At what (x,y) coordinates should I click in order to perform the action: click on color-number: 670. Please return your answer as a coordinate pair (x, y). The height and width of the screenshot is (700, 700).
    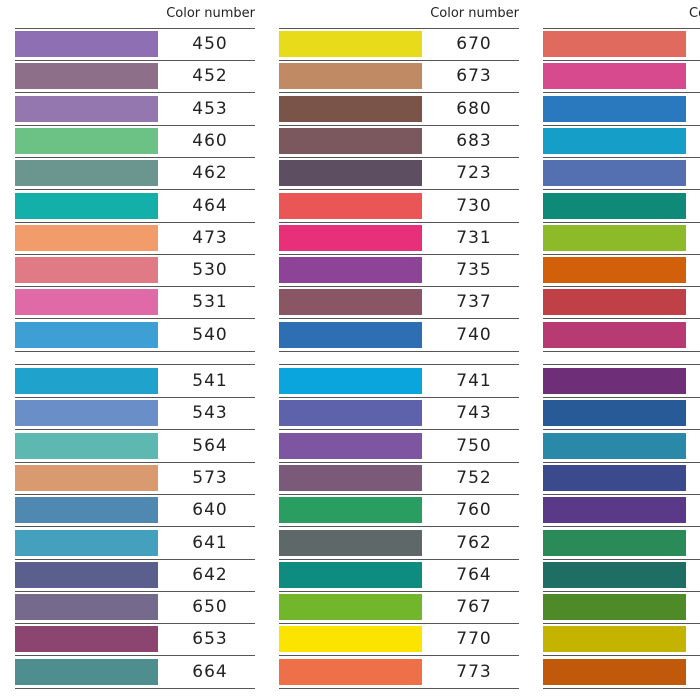
    Looking at the image, I should click on (474, 44).